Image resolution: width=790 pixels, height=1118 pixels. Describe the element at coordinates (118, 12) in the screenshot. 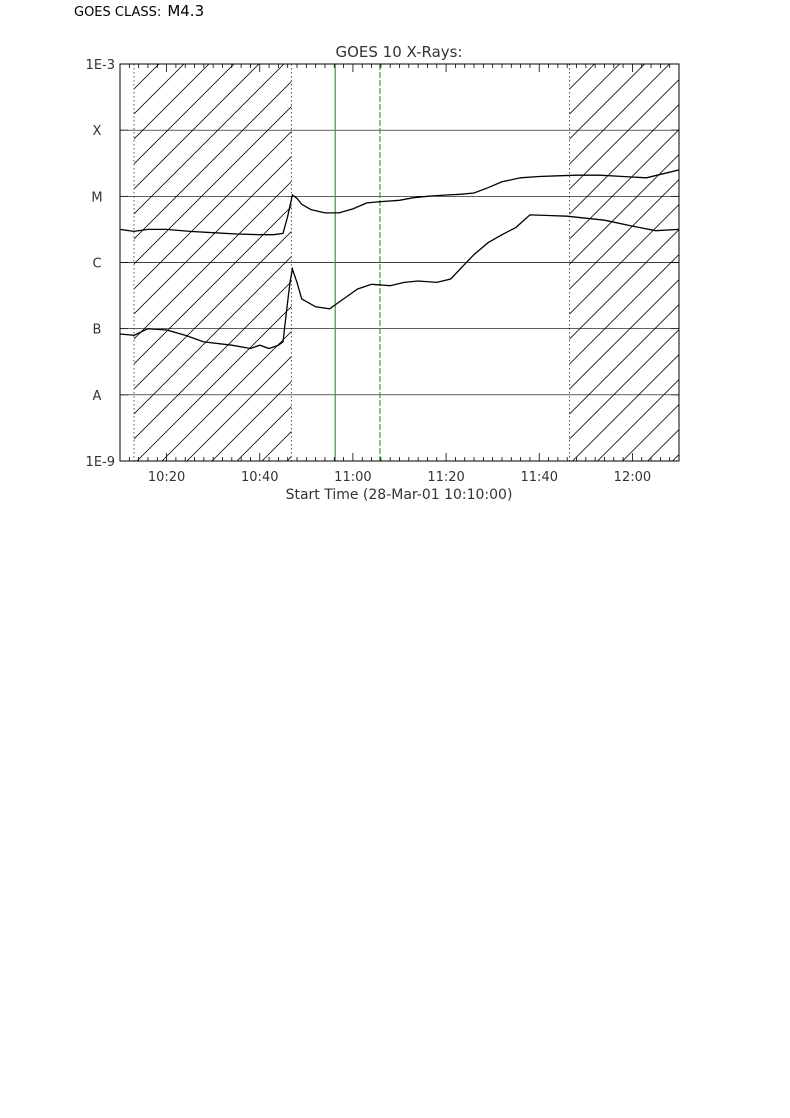

I see `goes-class-label: GOES CLASS:` at that location.